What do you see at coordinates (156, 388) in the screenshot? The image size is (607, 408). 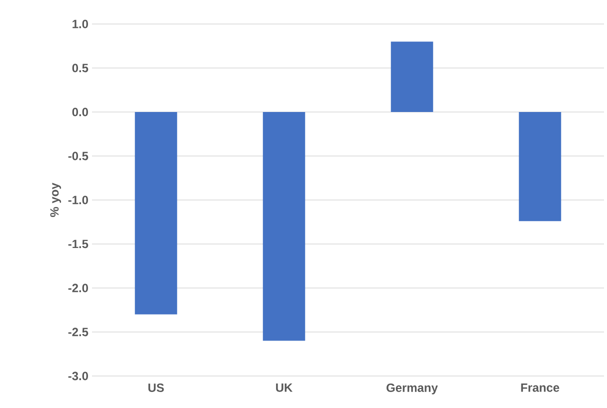 I see `x-tick-label: US` at bounding box center [156, 388].